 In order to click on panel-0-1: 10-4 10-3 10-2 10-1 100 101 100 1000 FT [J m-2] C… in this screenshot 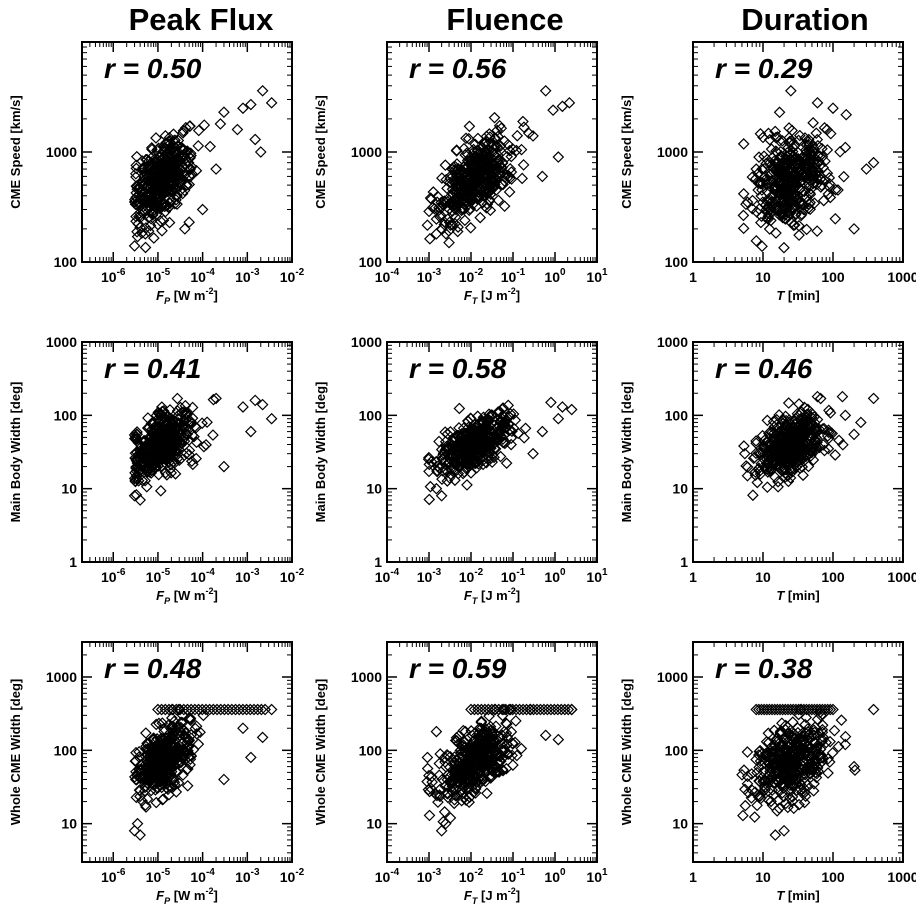, I will do `click(460, 173)`.